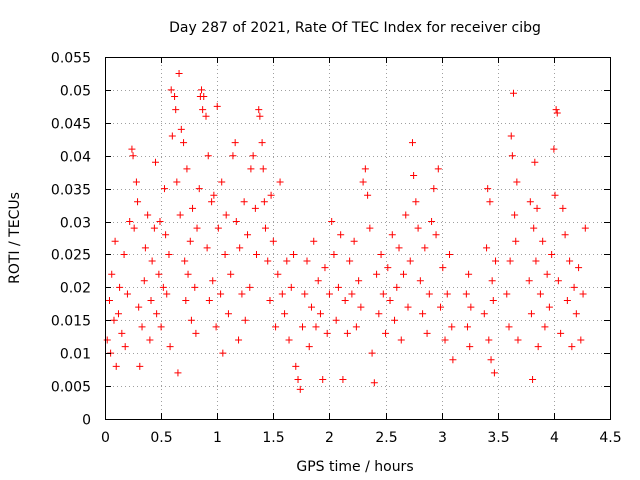 This screenshot has width=640, height=480. I want to click on x-tick-label: 4.5, so click(610, 438).